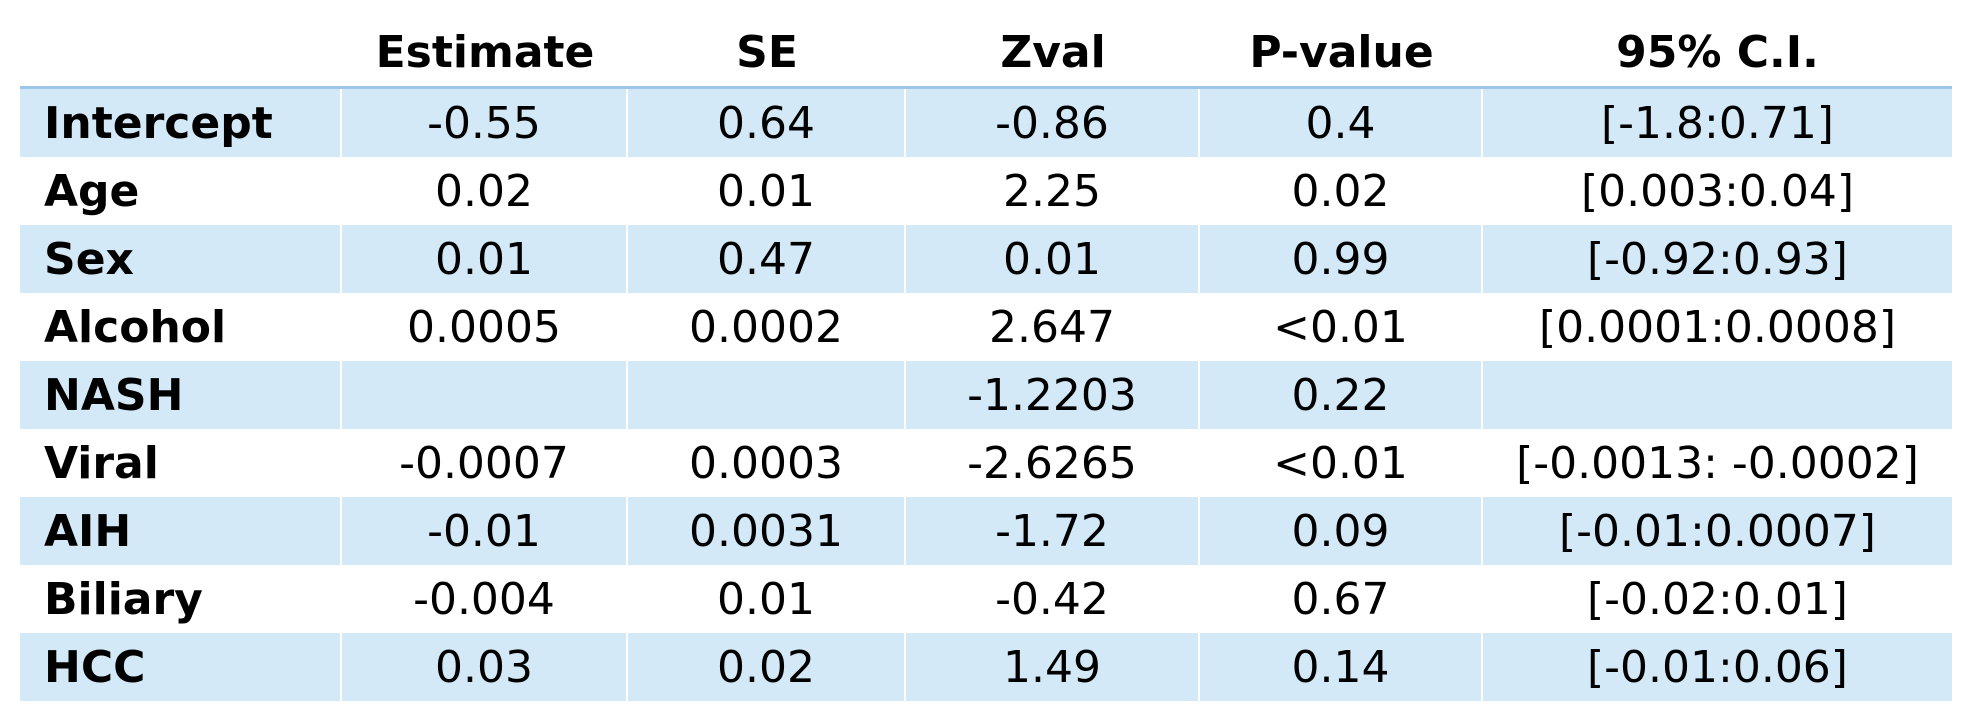 This screenshot has height=722, width=1972. Describe the element at coordinates (767, 667) in the screenshot. I see `cell-se: 0.02` at that location.